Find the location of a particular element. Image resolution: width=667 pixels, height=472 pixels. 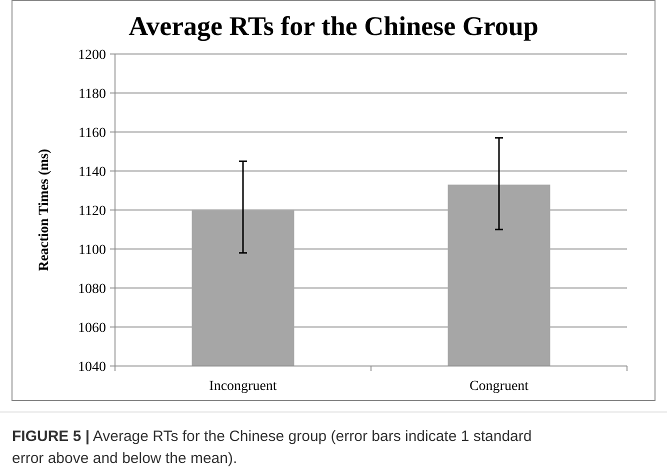

caption: FIGURE 5 | Average RTs for the Chinese group (error bars indicate 1 standard error above and below the mean). is located at coordinates (272, 447).